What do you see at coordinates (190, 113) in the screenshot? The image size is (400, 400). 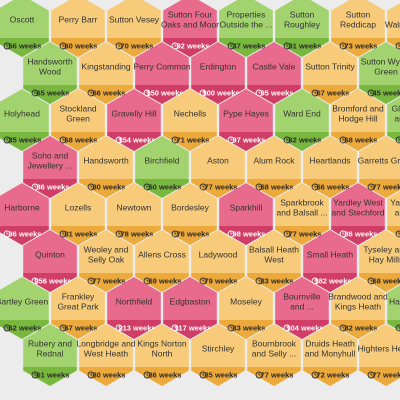 I see `ward-name: Nechells` at bounding box center [190, 113].